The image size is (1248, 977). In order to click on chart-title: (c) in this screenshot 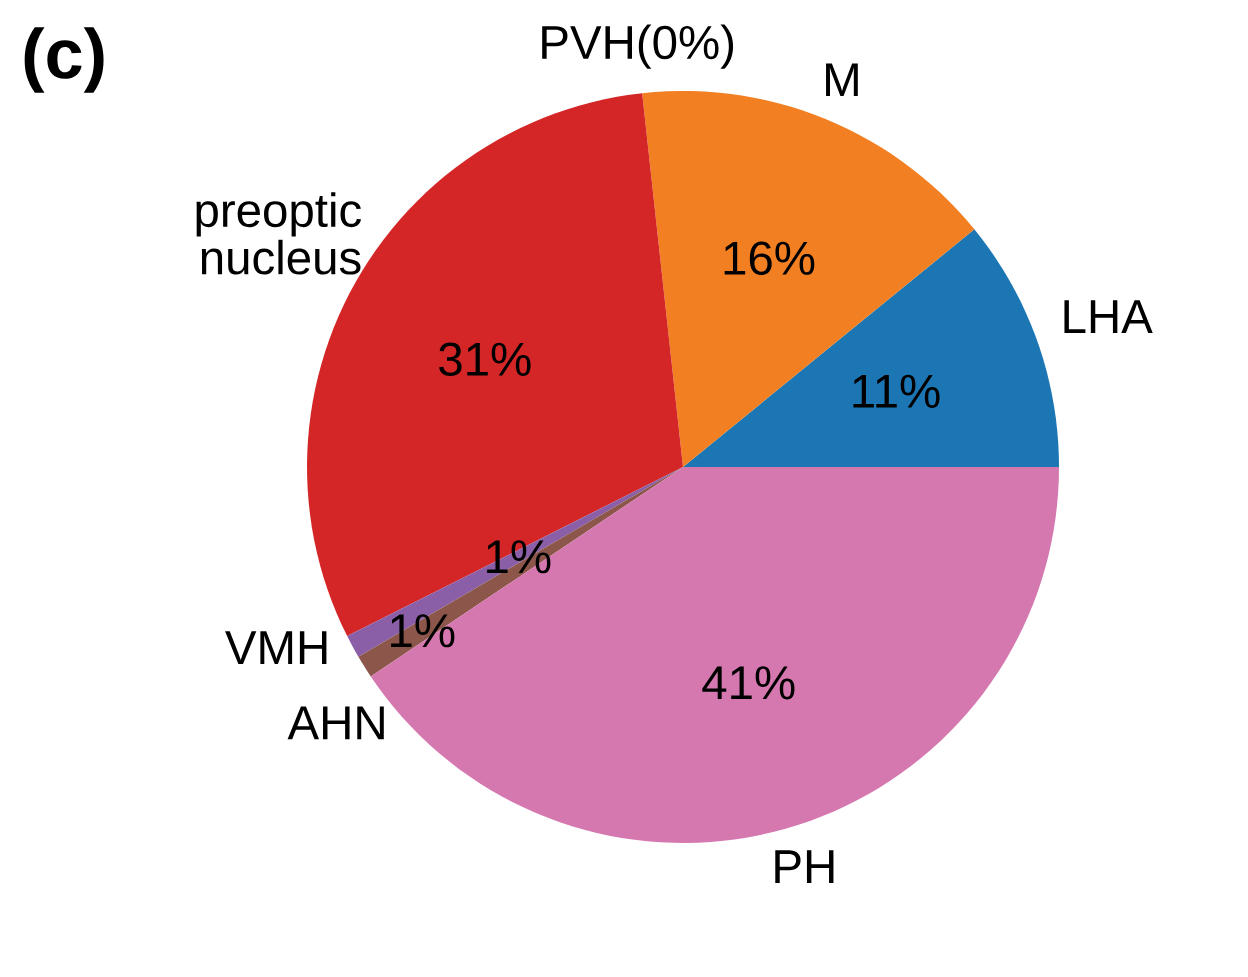, I will do `click(64, 60)`.